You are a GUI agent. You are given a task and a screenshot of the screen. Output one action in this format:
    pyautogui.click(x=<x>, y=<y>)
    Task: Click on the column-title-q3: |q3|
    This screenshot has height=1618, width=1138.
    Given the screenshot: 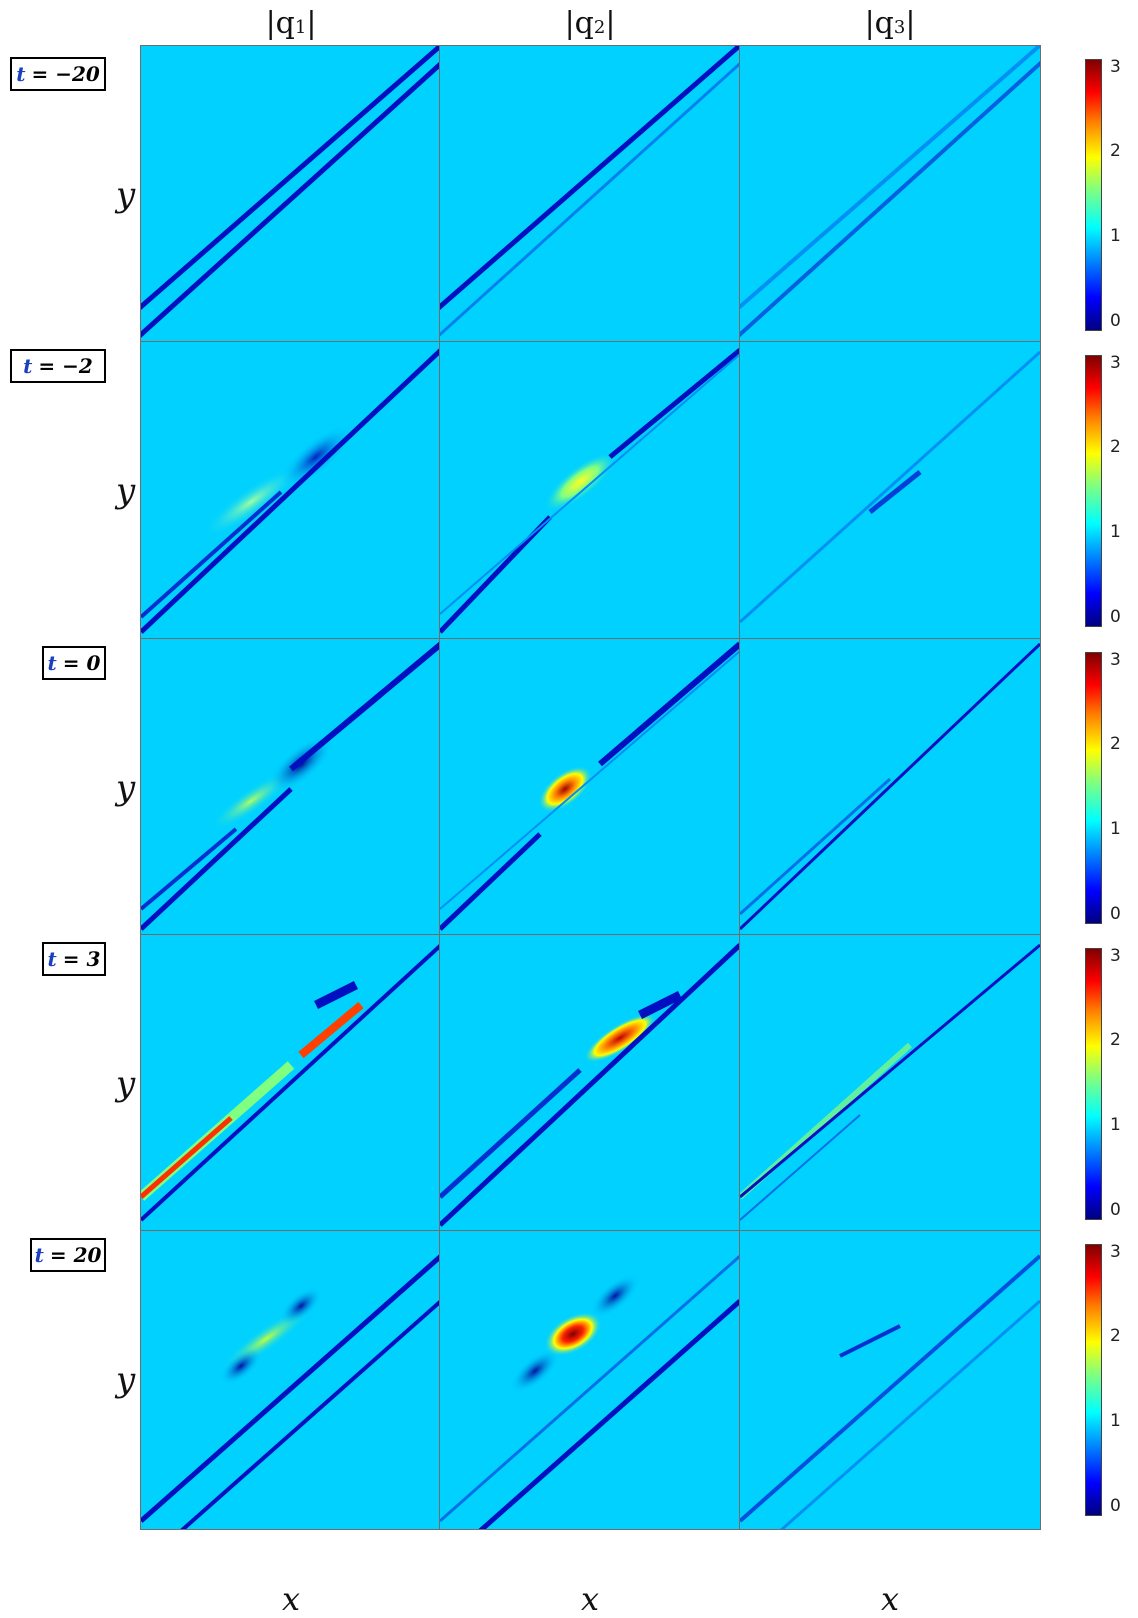 What is the action you would take?
    pyautogui.click(x=890, y=23)
    